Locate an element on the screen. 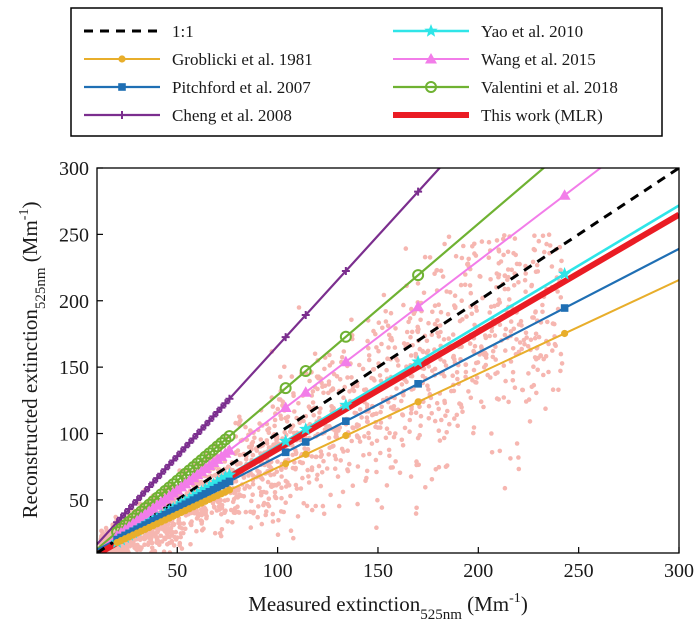 This screenshot has height=626, width=699. legend-label: Cheng et al. 2008 is located at coordinates (232, 115).